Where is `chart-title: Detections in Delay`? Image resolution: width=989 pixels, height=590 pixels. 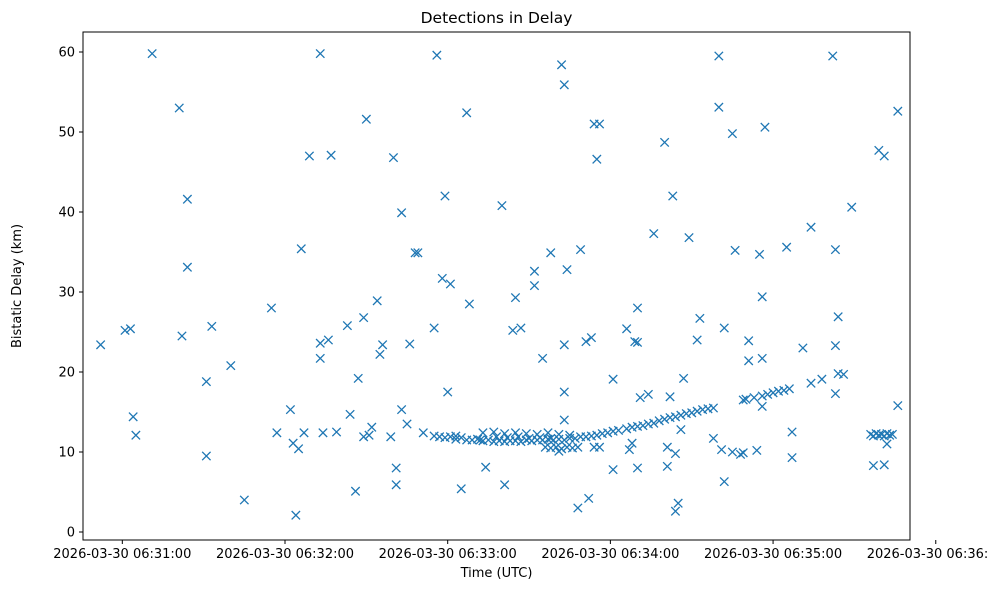
chart-title: Detections in Delay is located at coordinates (497, 18).